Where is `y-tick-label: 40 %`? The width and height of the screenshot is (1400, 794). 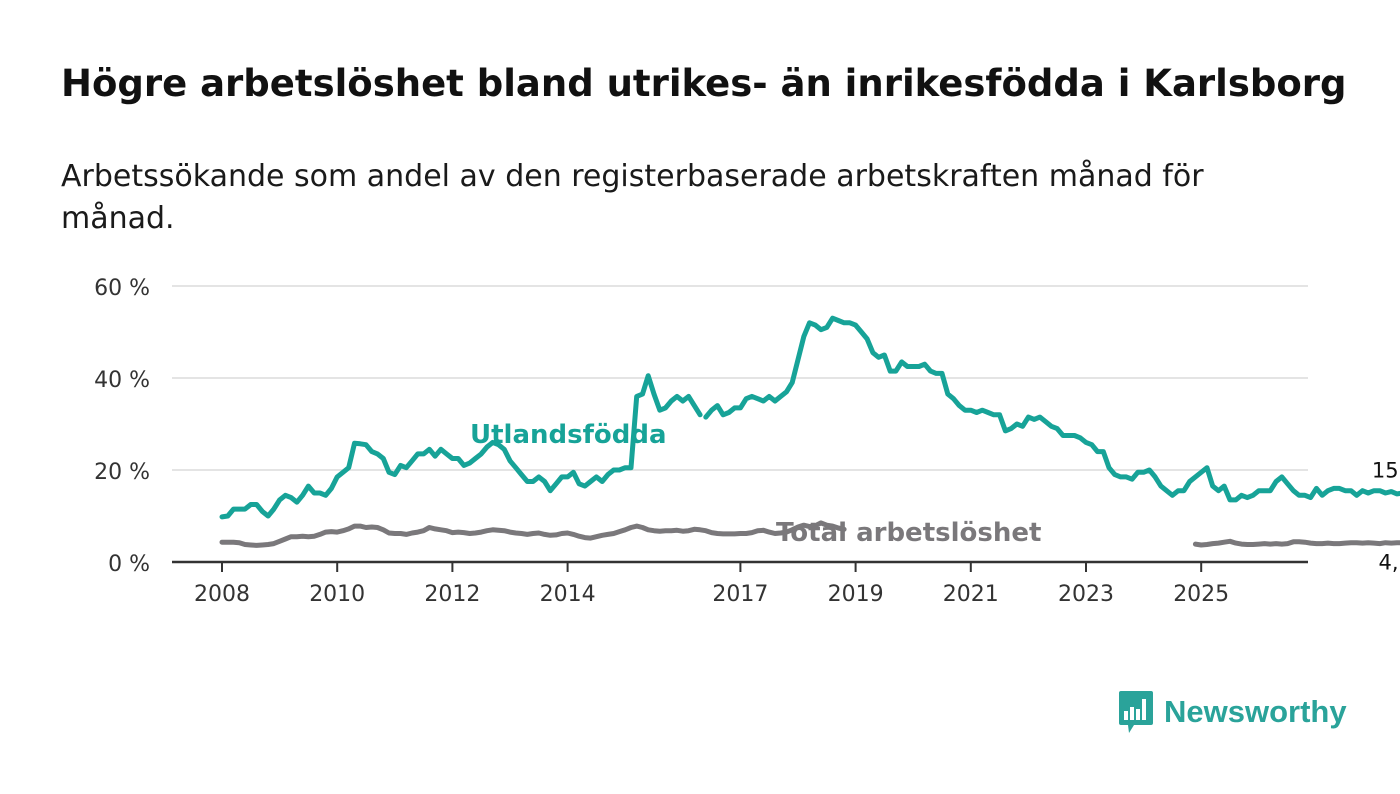 y-tick-label: 40 % is located at coordinates (122, 380).